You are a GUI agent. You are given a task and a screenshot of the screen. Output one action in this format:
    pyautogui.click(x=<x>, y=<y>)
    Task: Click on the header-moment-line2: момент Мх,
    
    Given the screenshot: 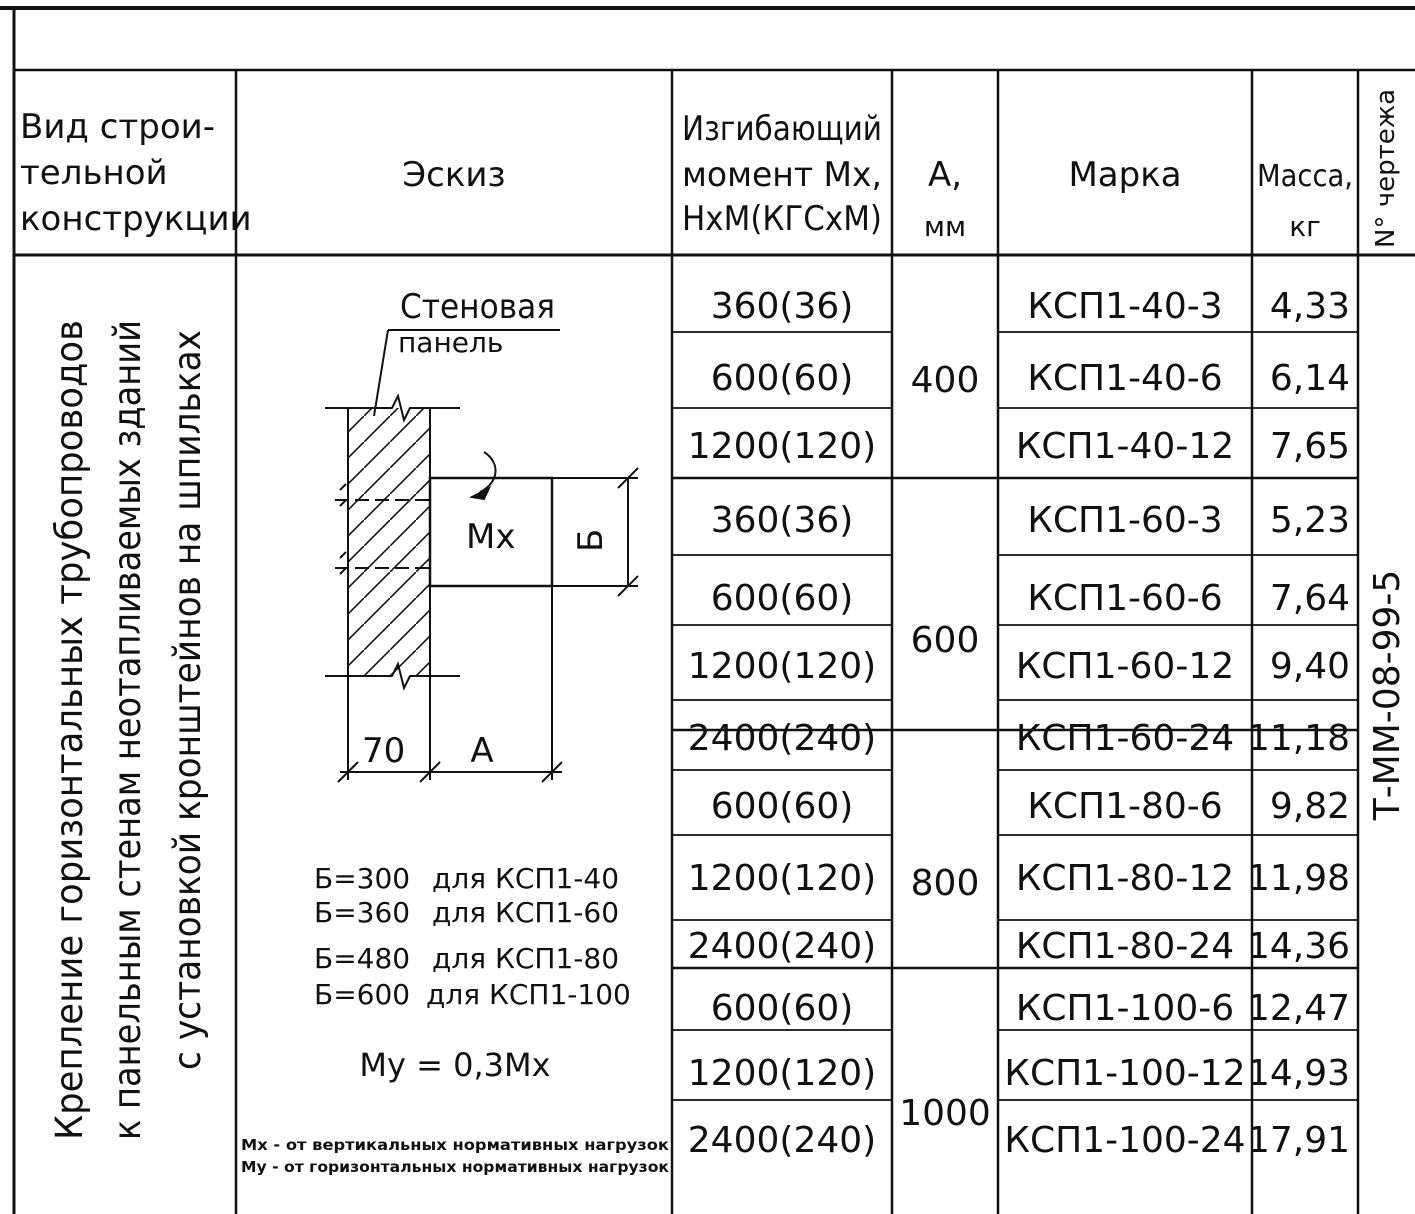 What is the action you would take?
    pyautogui.click(x=782, y=175)
    